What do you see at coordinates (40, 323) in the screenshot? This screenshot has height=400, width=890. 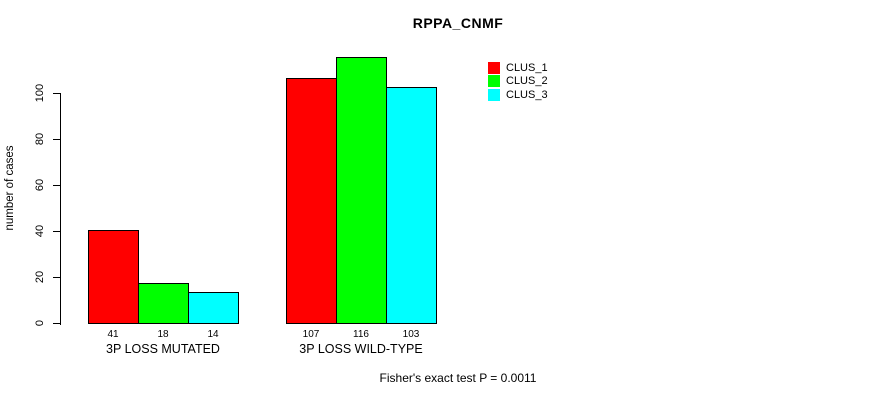 I see `y-tick-label: 0` at bounding box center [40, 323].